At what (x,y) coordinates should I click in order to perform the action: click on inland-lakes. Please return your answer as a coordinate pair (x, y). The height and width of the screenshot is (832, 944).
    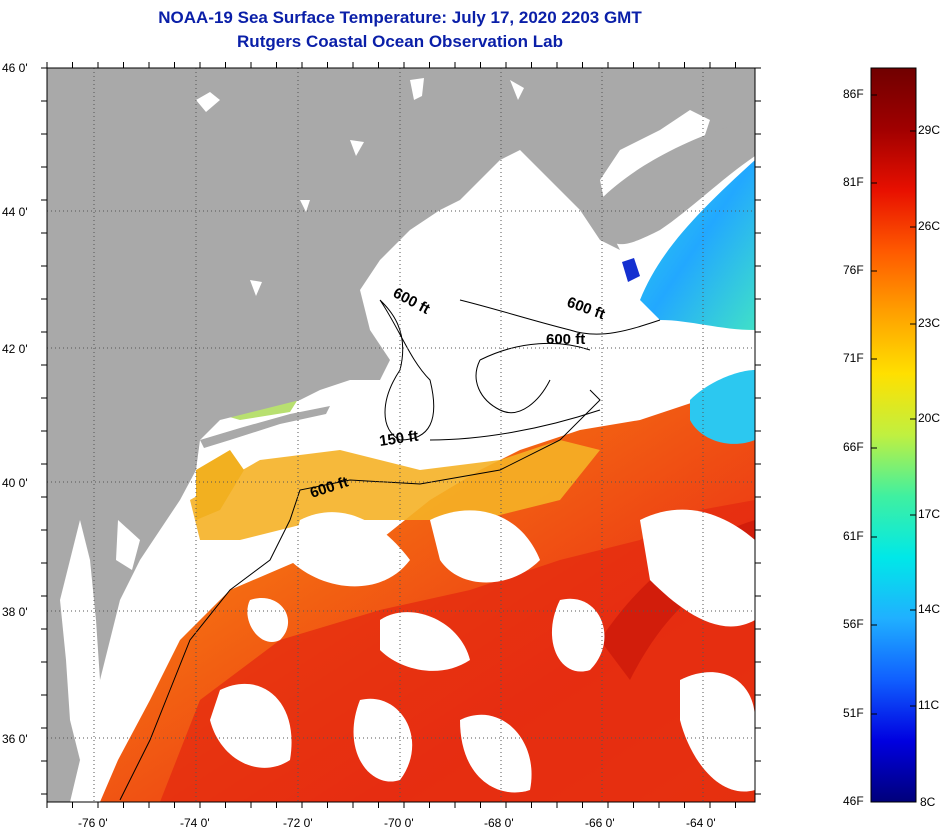
    Looking at the image, I should click on (360, 187).